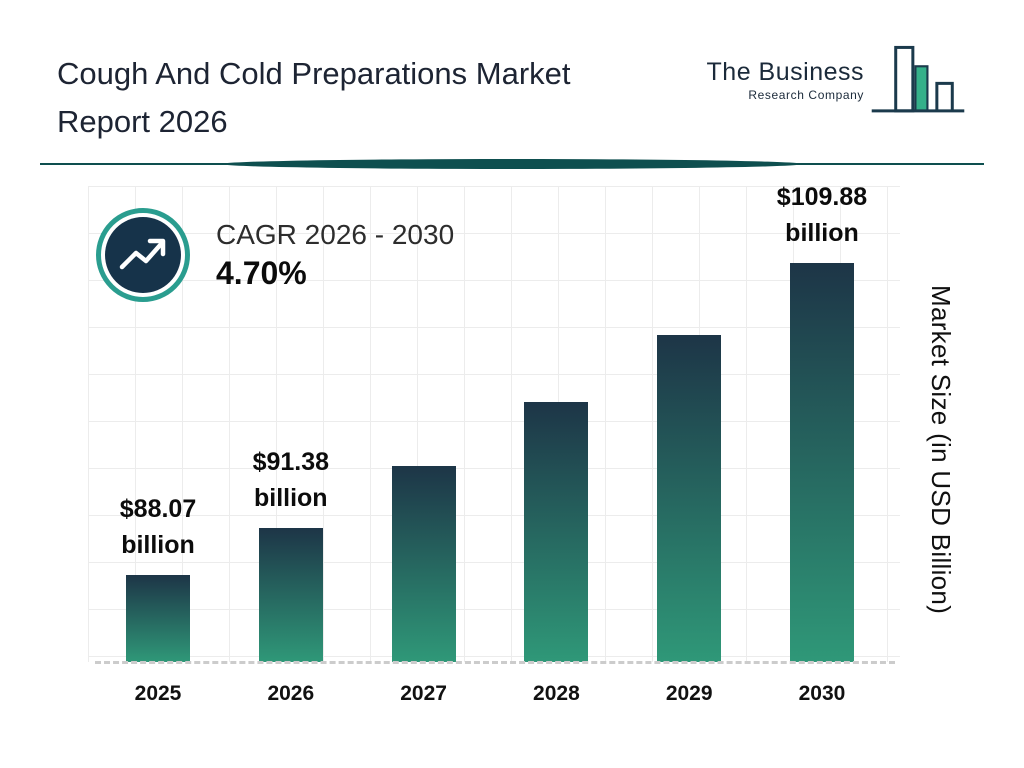  Describe the element at coordinates (158, 618) in the screenshot. I see `bar-2025` at that location.